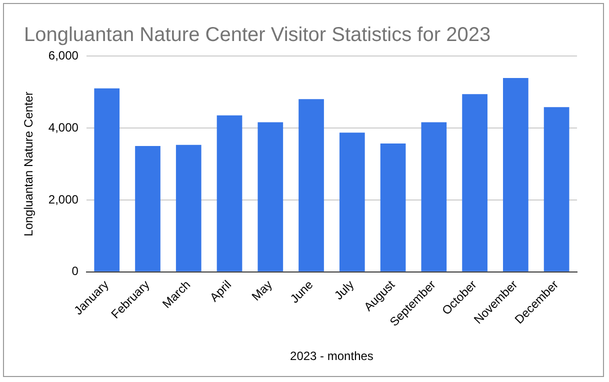 This screenshot has height=382, width=609. Describe the element at coordinates (63, 55) in the screenshot. I see `y-tick-label: 6,000` at that location.